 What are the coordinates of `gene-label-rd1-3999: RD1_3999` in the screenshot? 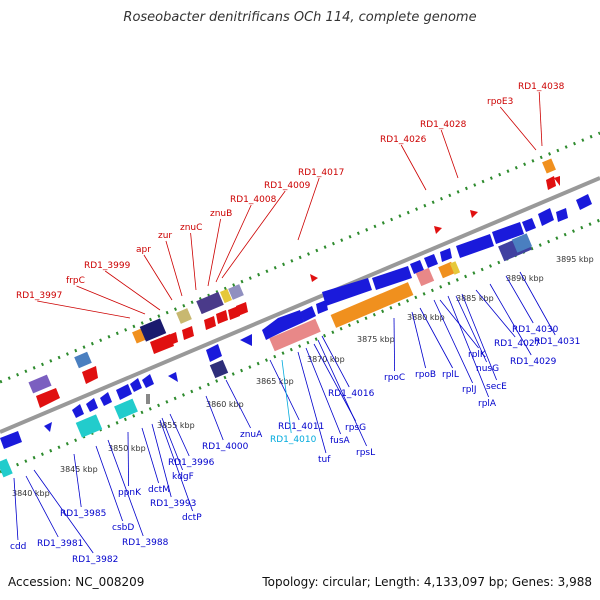 It's located at (107, 266).